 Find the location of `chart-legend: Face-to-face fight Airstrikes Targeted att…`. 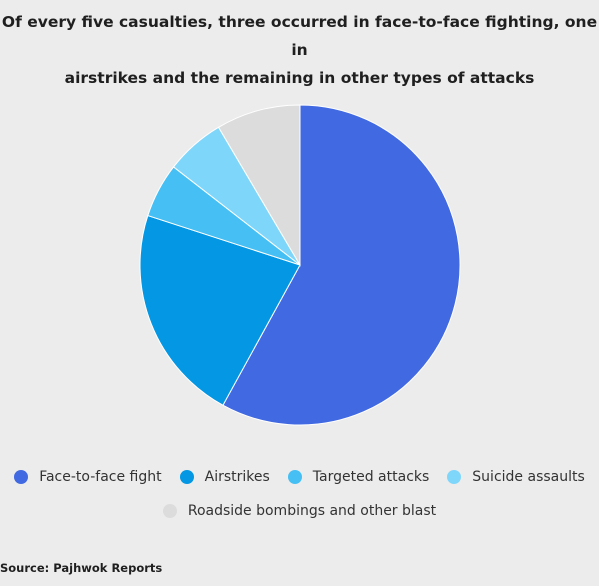

chart-legend: Face-to-face fight Airstrikes Targeted att… is located at coordinates (299, 498).